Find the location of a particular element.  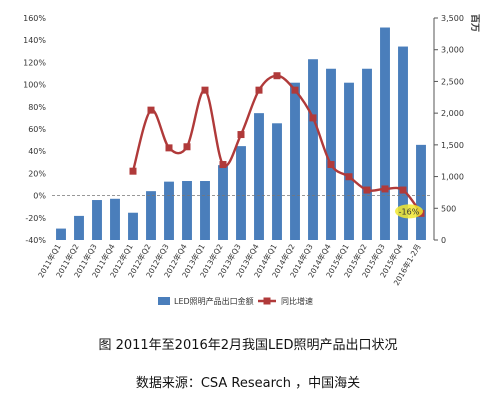

right-tick-label: 2,500 is located at coordinates (452, 81).